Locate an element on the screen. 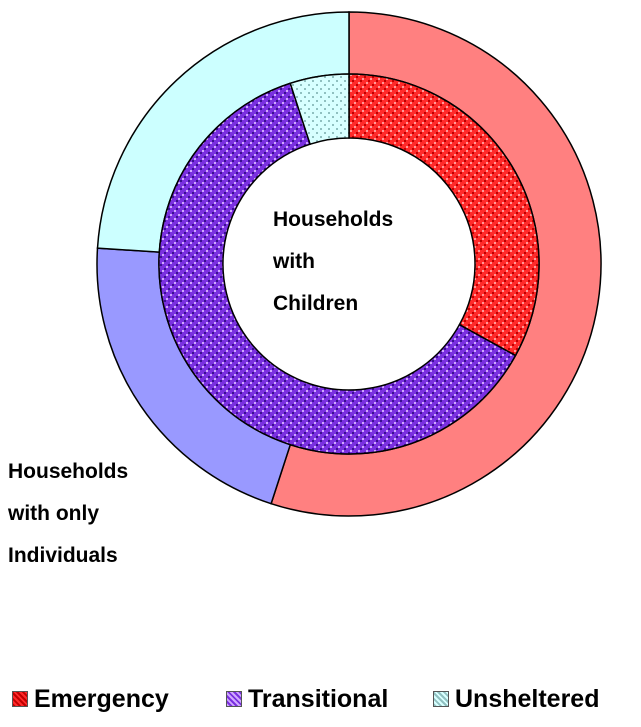  outer-ring-label: Households with only Individuals is located at coordinates (70, 513).